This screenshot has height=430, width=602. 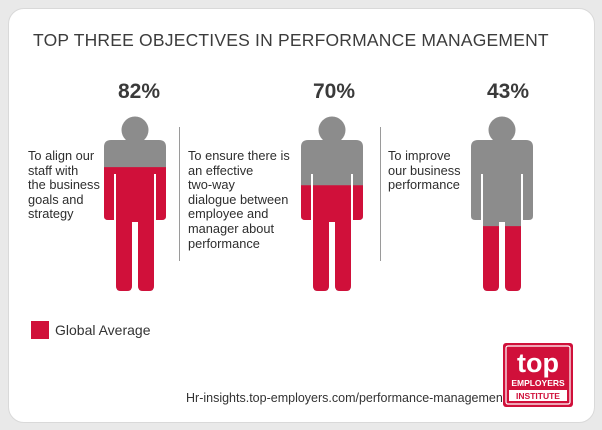 I want to click on svg-text: EMPLOYERS, so click(x=538, y=383).